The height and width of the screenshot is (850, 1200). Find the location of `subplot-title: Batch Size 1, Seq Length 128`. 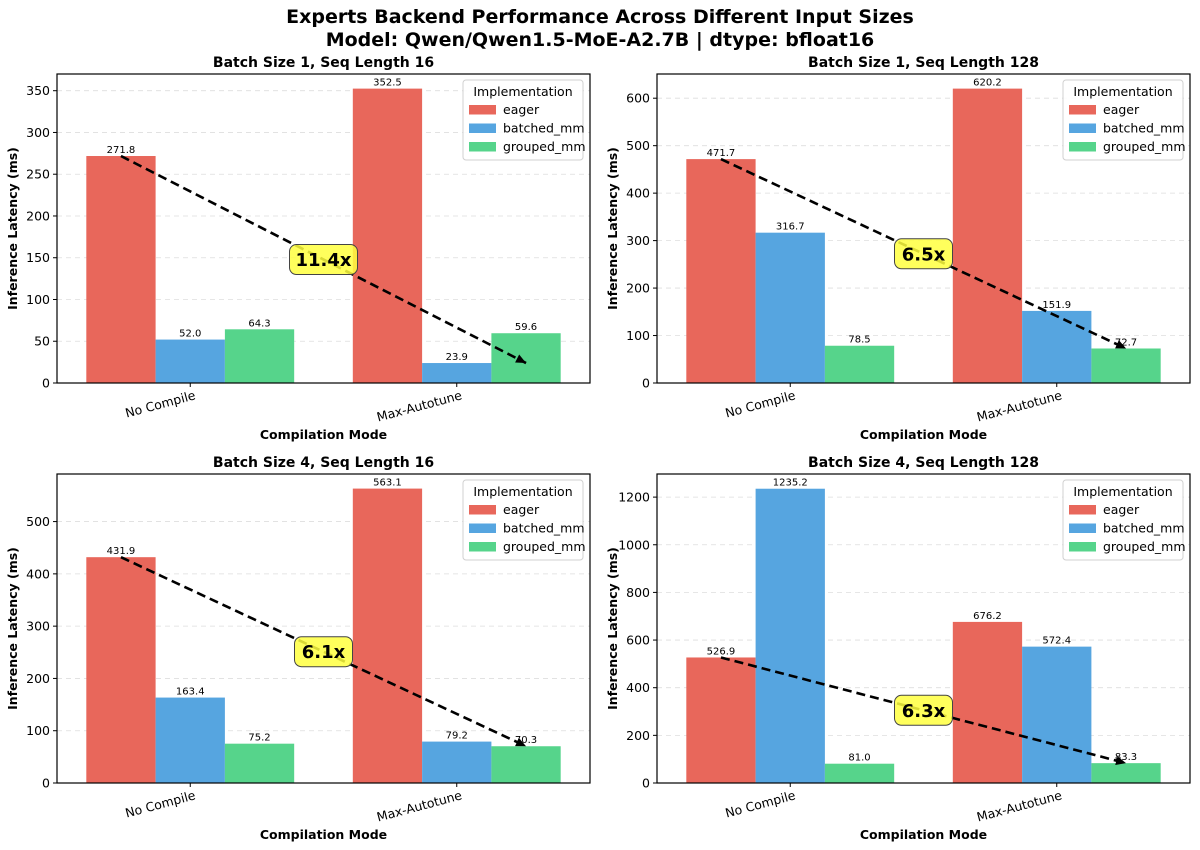

subplot-title: Batch Size 1, Seq Length 128 is located at coordinates (923, 63).